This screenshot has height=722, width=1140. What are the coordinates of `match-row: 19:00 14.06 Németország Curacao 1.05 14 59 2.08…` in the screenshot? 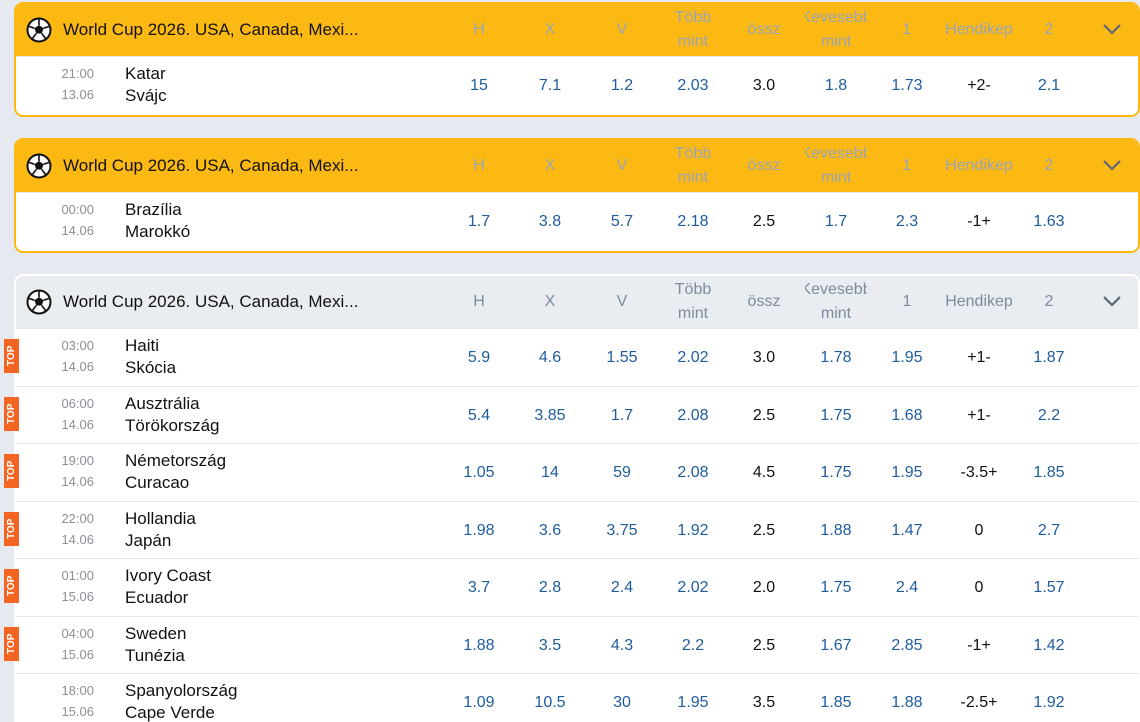 It's located at (577, 472).